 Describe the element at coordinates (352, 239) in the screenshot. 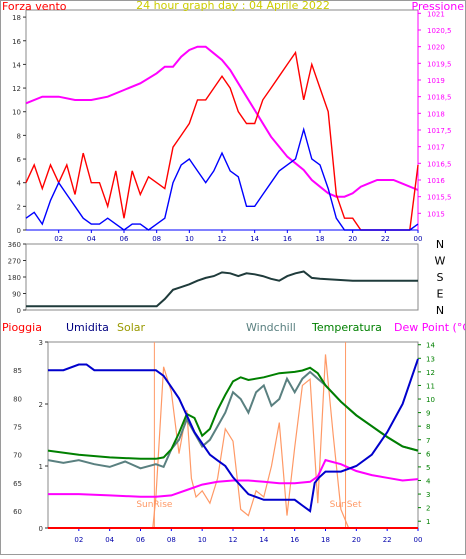

I see `wind-pressure-x-tick-label: 20` at that location.